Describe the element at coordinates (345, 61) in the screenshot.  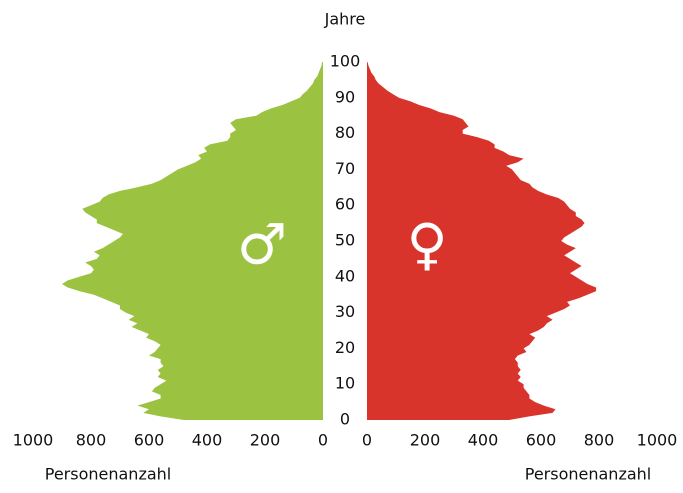
I see `y-tick-label: 100` at that location.